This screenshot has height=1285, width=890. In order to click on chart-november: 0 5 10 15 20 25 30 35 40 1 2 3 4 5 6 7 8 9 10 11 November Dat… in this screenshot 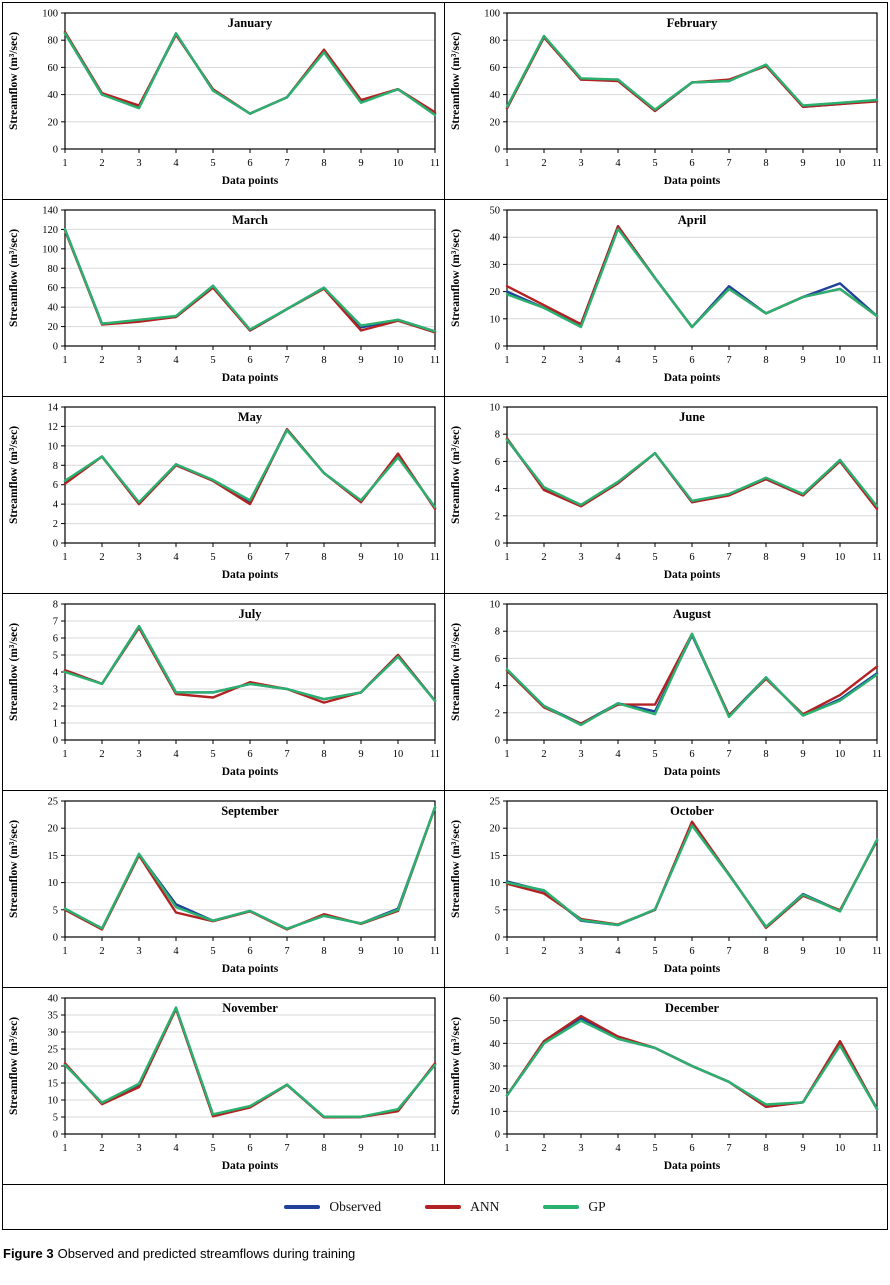, I will do `click(224, 1083)`.